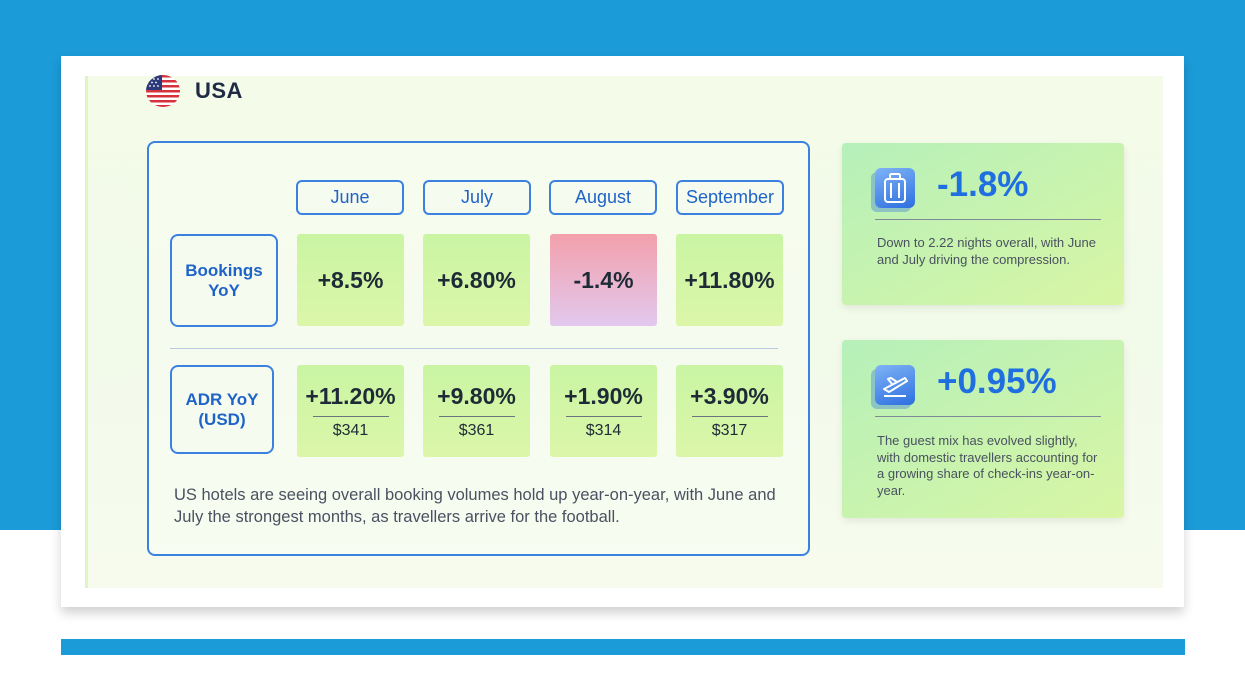 Image resolution: width=1245 pixels, height=700 pixels. Describe the element at coordinates (350, 395) in the screenshot. I see `adr-change: +11.20%` at that location.